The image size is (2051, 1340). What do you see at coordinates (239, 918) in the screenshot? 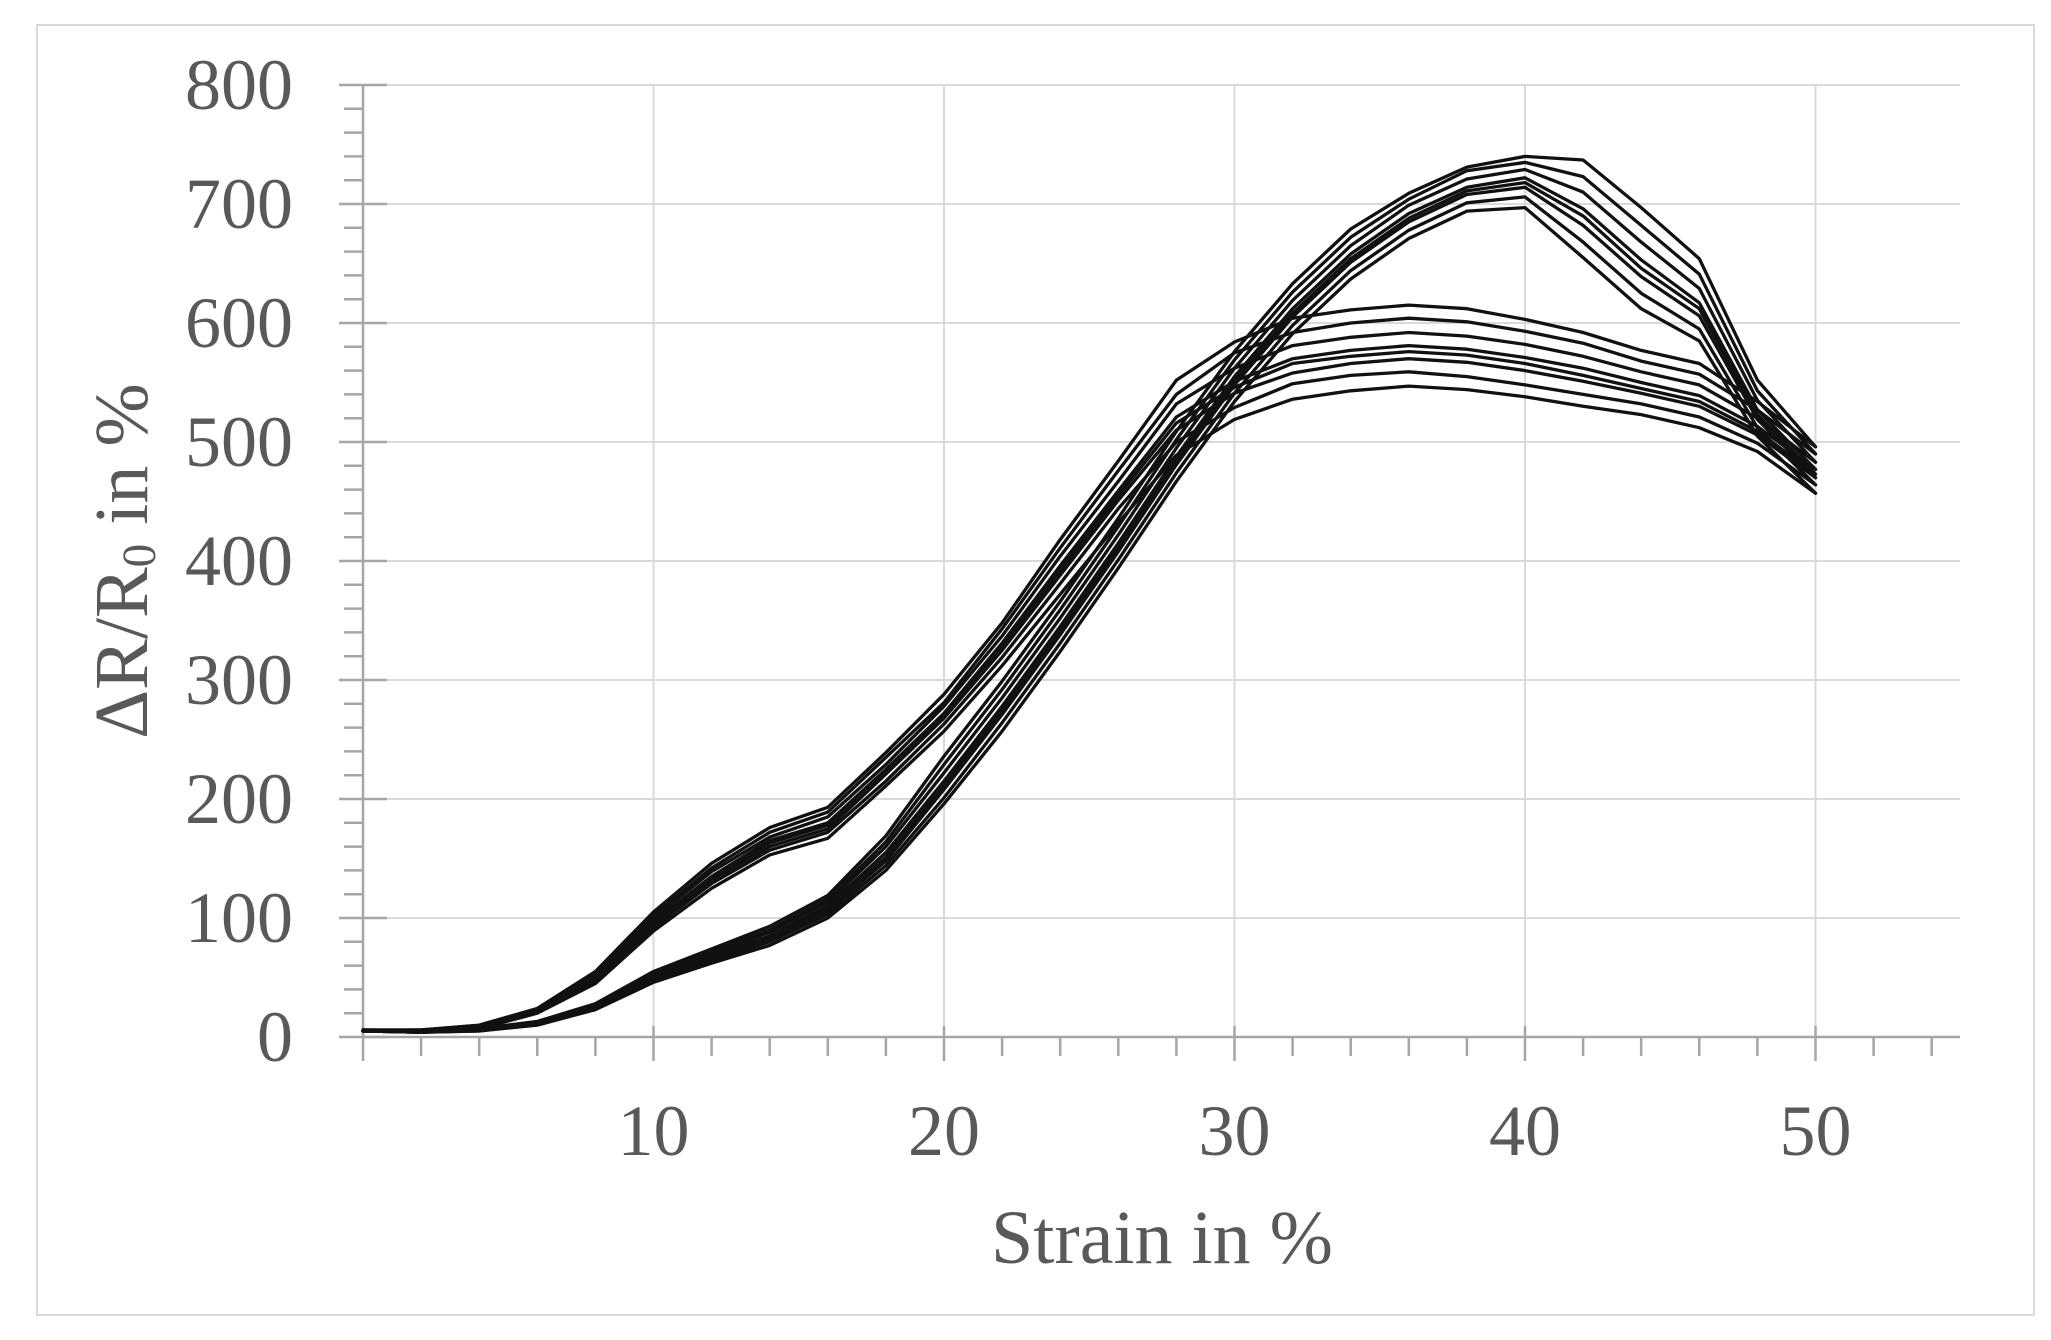
I see `y-tick-label-100: 100` at bounding box center [239, 918].